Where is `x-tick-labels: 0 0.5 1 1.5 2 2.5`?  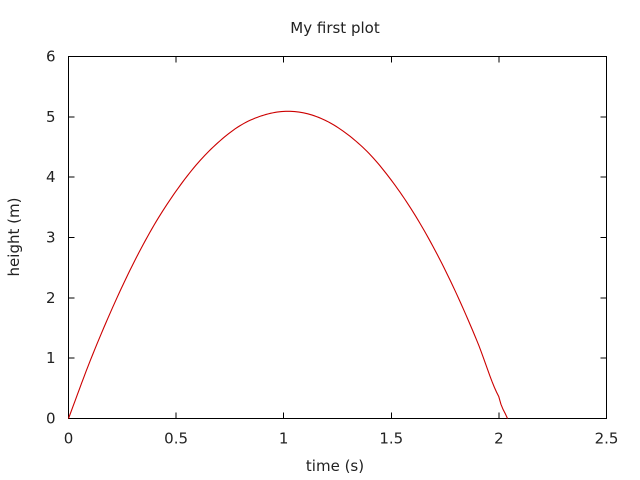 x-tick-labels: 0 0.5 1 1.5 2 2.5 is located at coordinates (341, 439).